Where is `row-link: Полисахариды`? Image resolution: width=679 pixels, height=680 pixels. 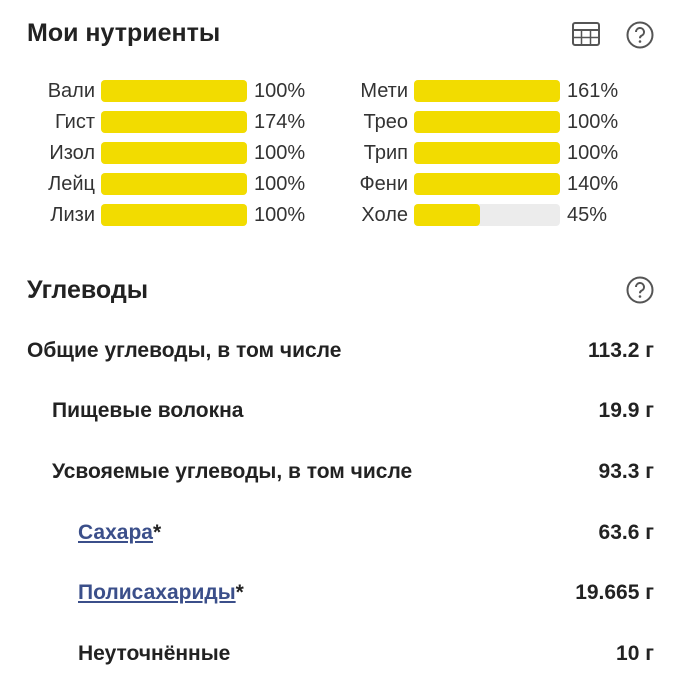
row-link: Полисахариды is located at coordinates (157, 592).